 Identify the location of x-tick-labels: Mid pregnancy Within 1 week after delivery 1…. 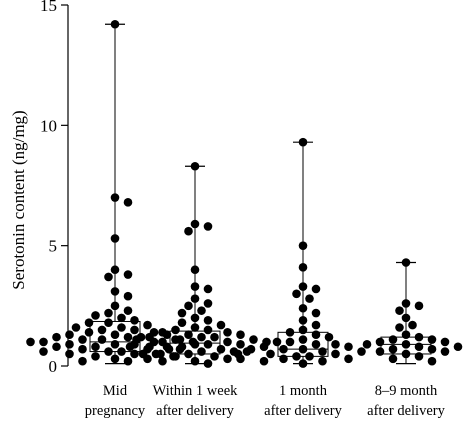
(265, 401).